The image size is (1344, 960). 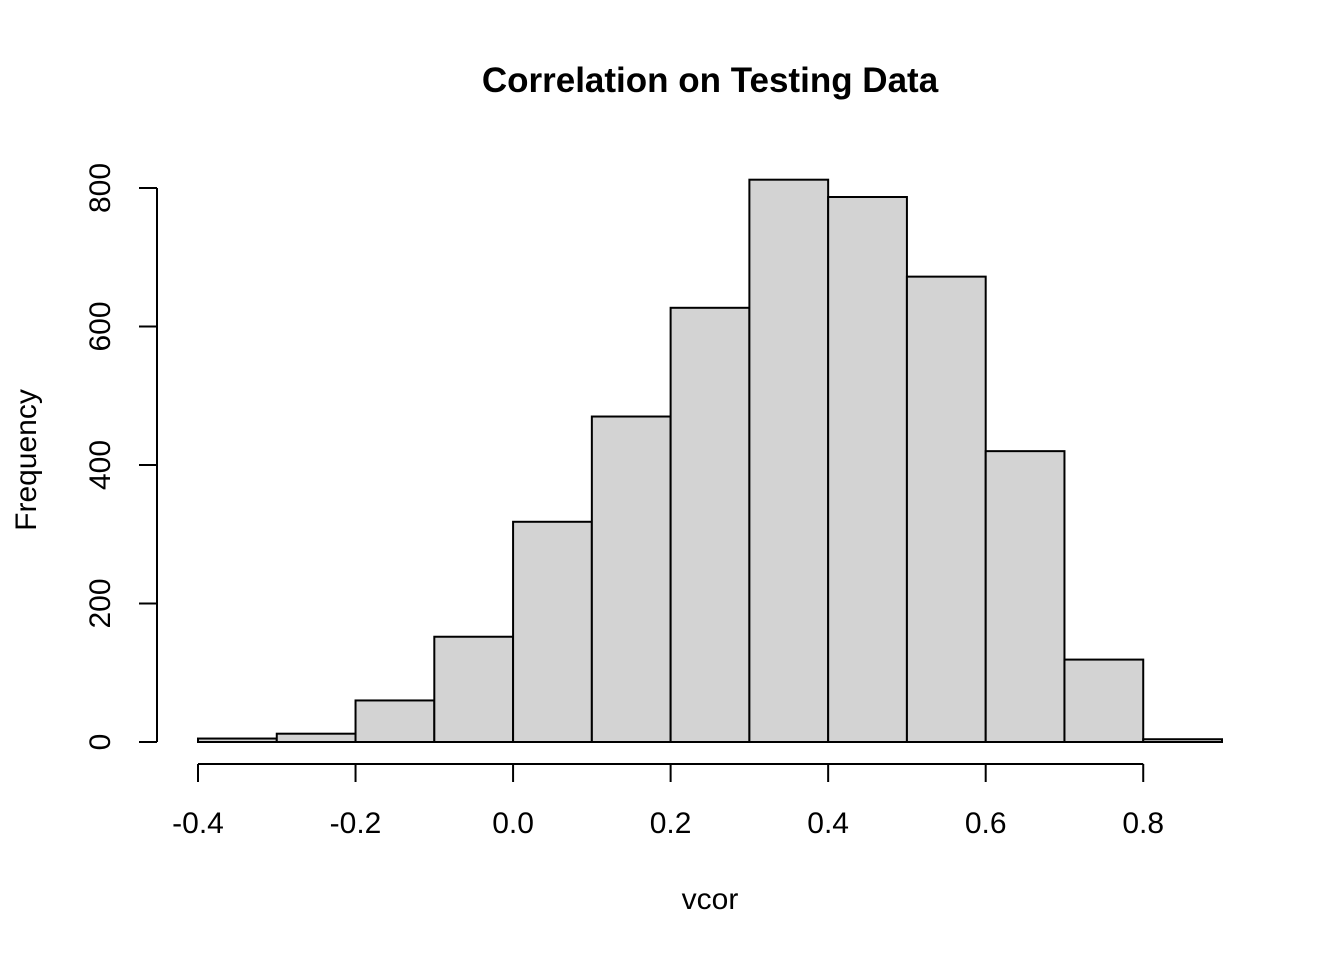 I want to click on x-tick-label: -0.2, so click(x=356, y=823).